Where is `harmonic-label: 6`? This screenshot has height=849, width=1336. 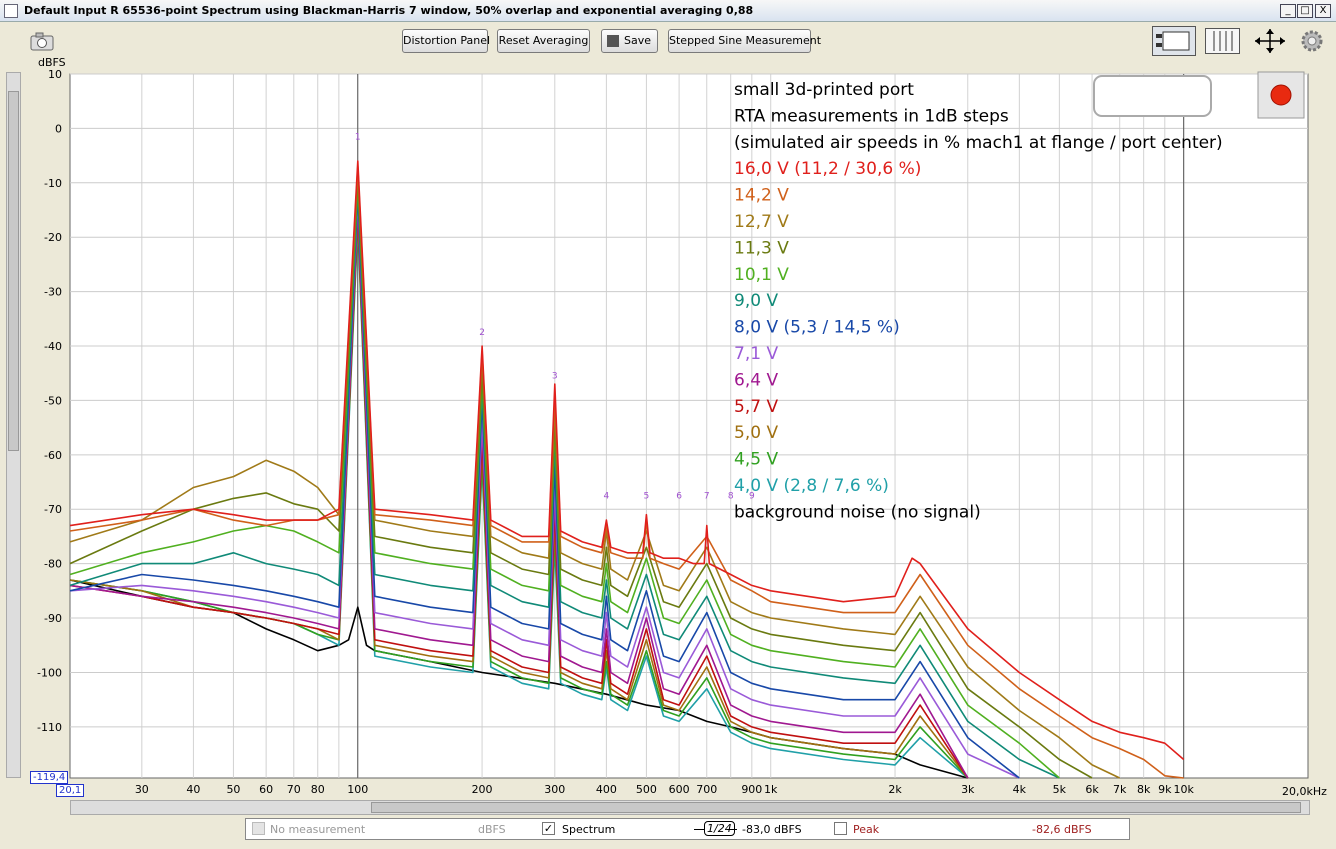 harmonic-label: 6 is located at coordinates (679, 496).